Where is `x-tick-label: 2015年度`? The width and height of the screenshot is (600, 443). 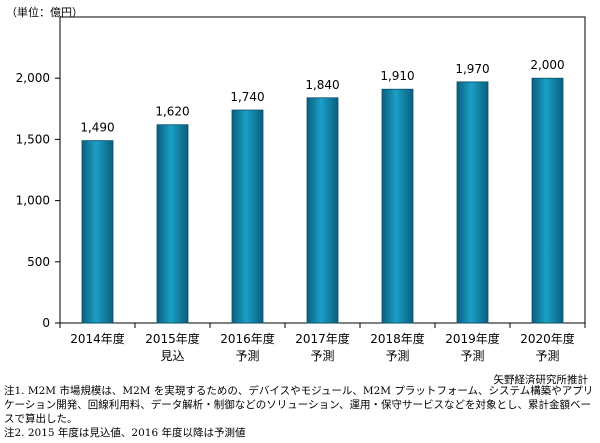 x-tick-label: 2015年度 is located at coordinates (172, 338).